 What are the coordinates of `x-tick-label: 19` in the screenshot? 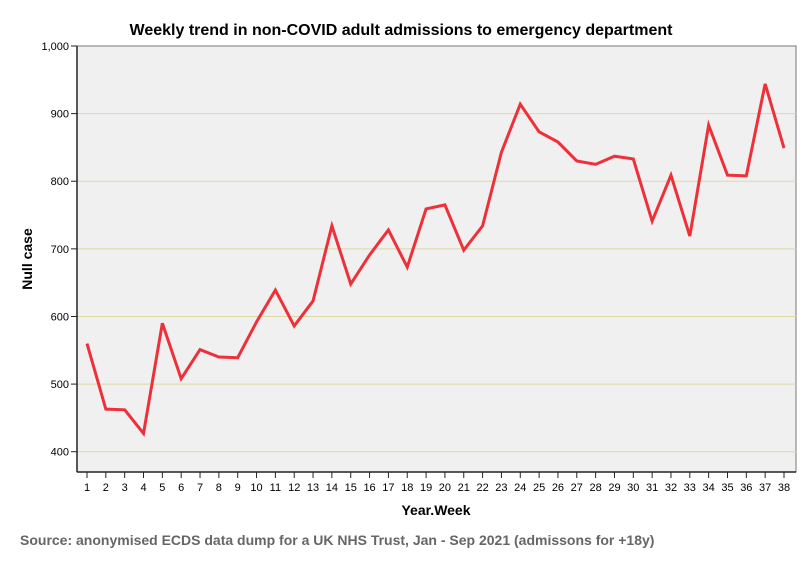 It's located at (426, 488).